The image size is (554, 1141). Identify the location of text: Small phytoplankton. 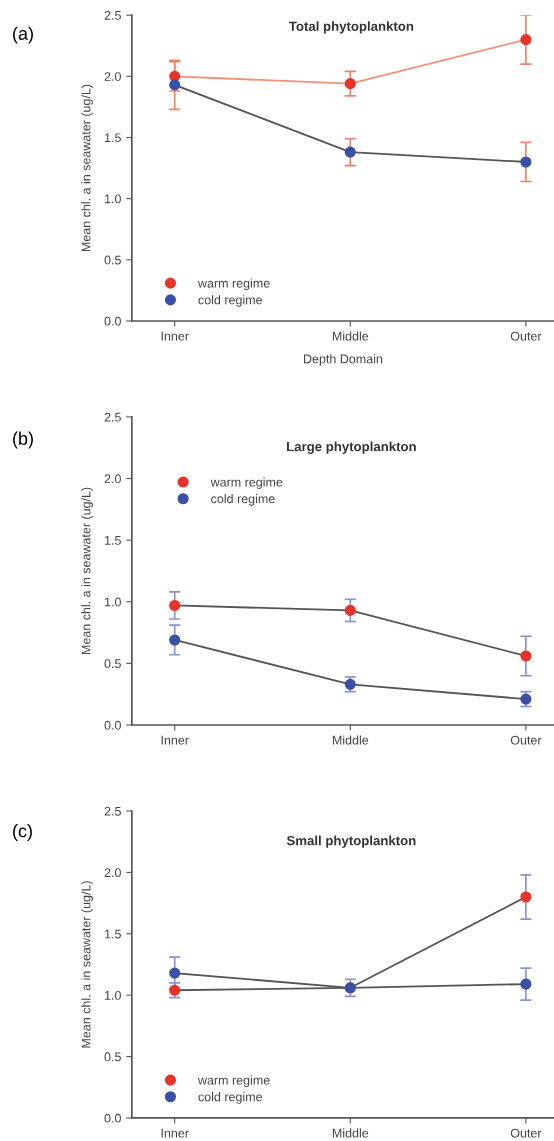
(351, 841).